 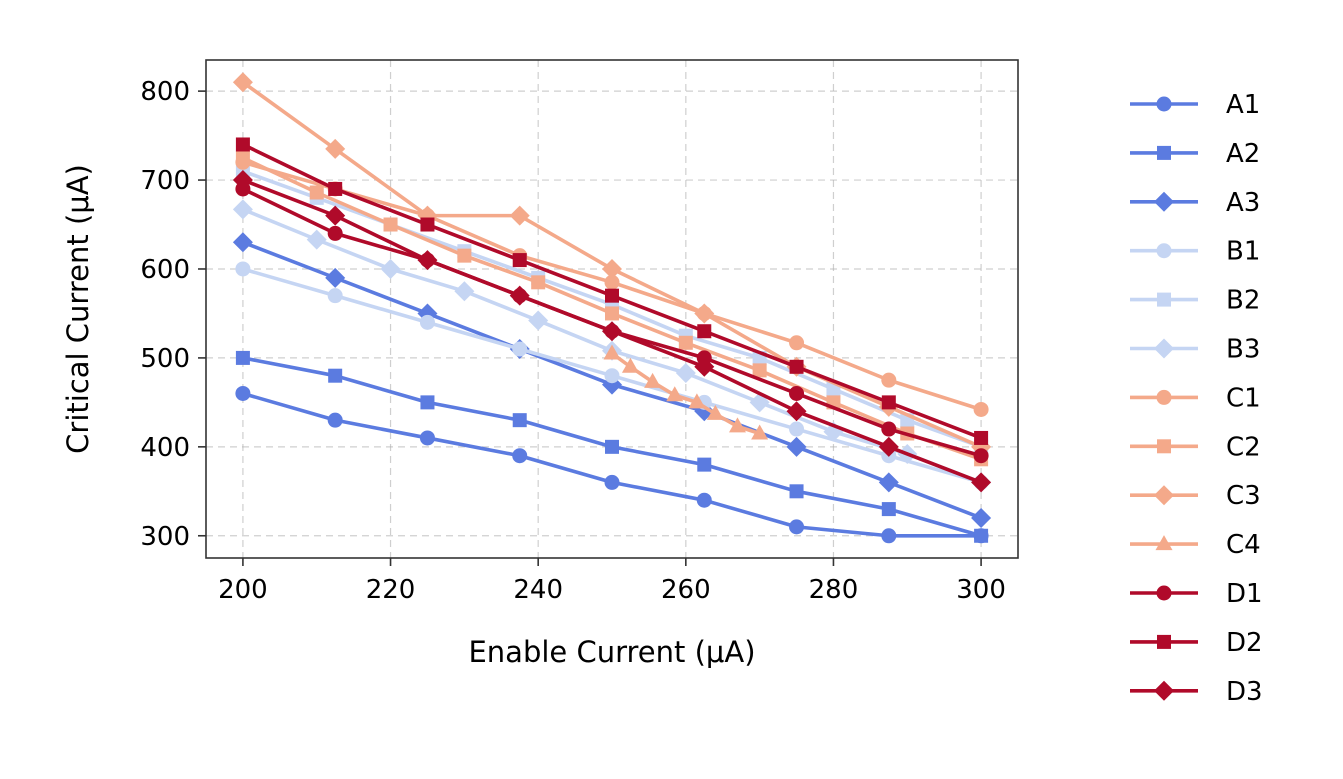 What do you see at coordinates (165, 270) in the screenshot?
I see `y-tick-label: 600` at bounding box center [165, 270].